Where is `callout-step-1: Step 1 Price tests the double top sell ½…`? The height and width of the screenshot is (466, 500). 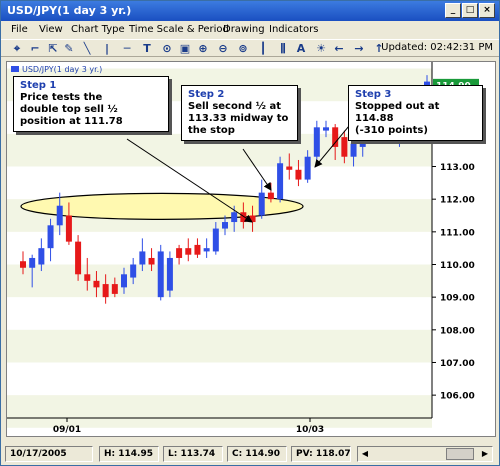
callout-step-1: Step 1 Price tests the double top sell ½… is located at coordinates (91, 104).